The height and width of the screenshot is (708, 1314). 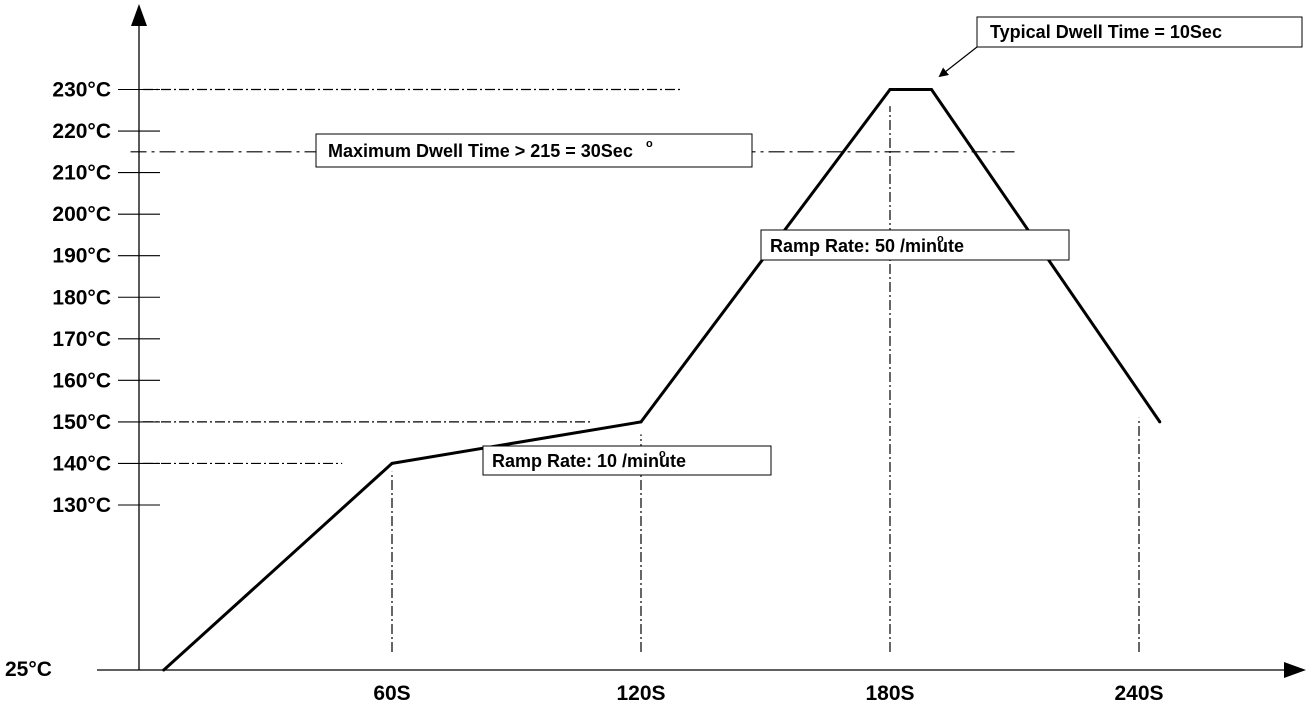 I want to click on y-tick-label: 140°C, so click(x=81, y=463).